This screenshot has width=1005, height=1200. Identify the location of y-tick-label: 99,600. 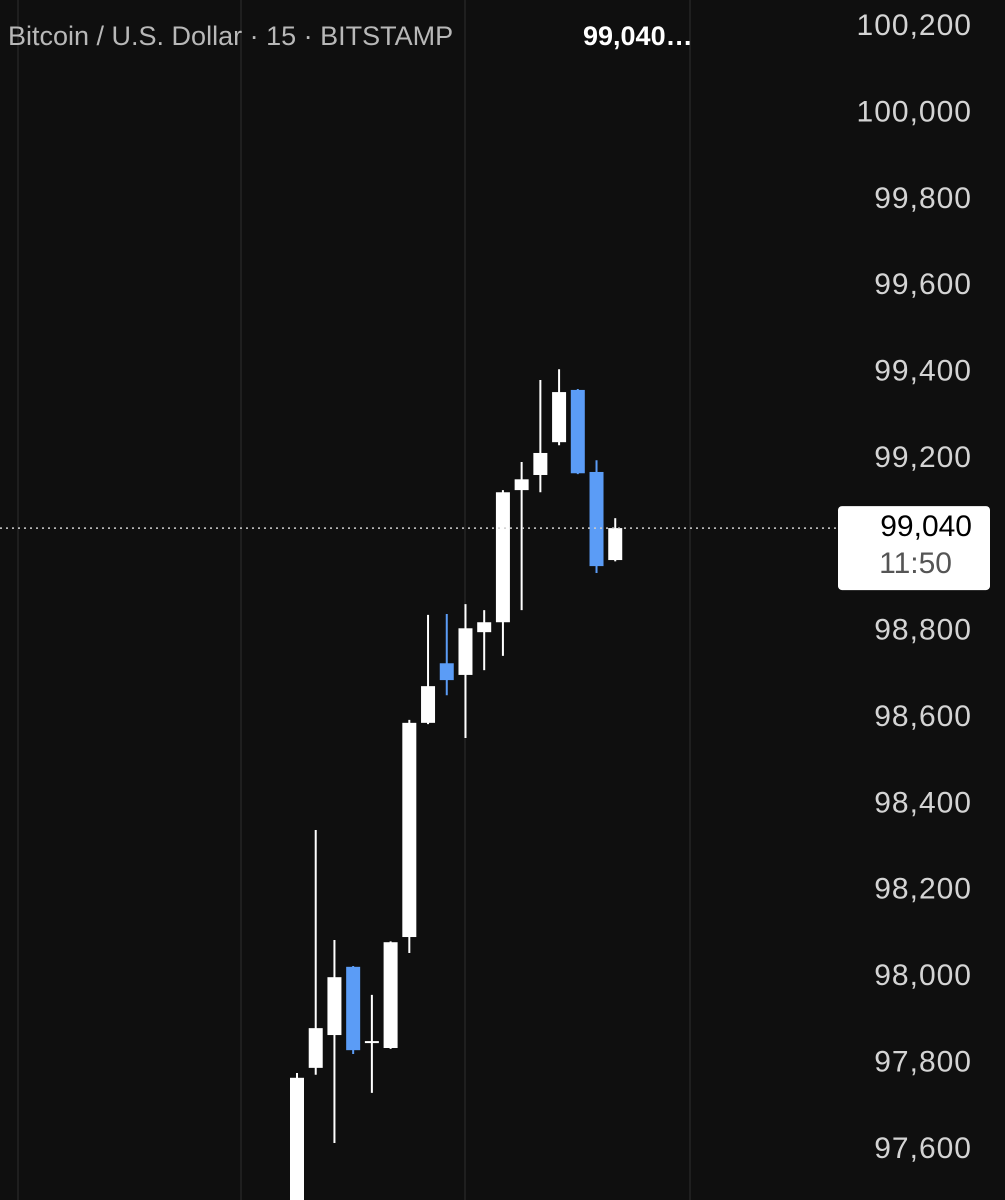
(923, 284).